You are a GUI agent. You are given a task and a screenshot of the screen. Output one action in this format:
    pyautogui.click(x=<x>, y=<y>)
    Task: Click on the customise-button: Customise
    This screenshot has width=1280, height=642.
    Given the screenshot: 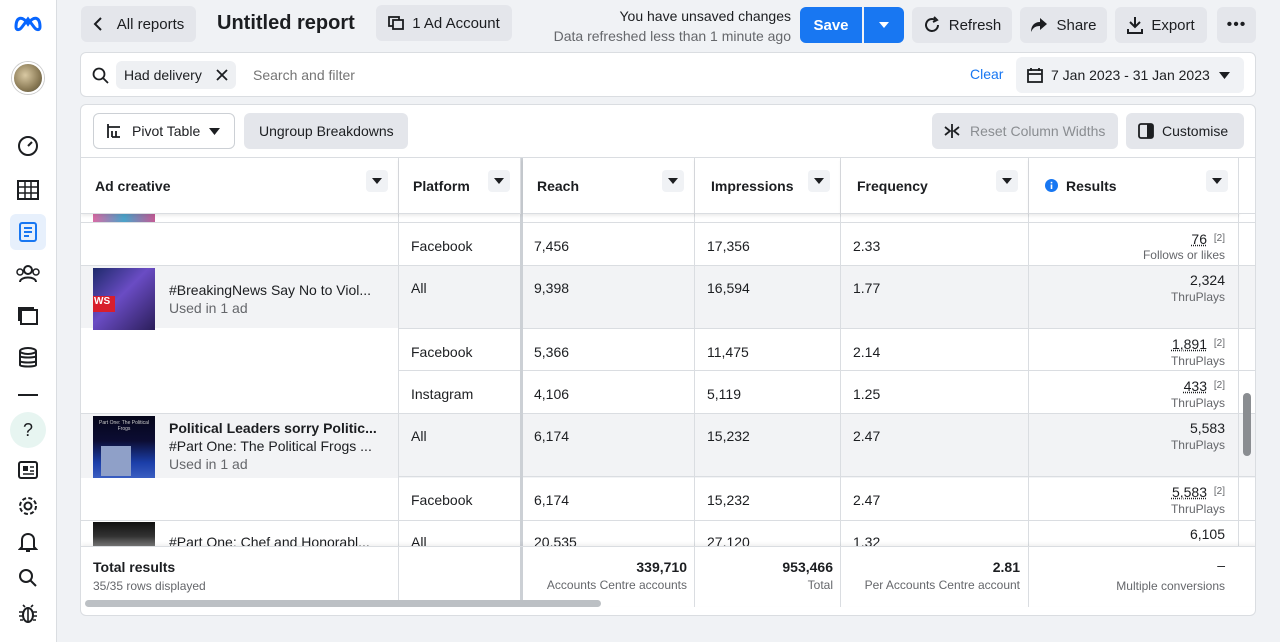 What is the action you would take?
    pyautogui.click(x=1185, y=131)
    